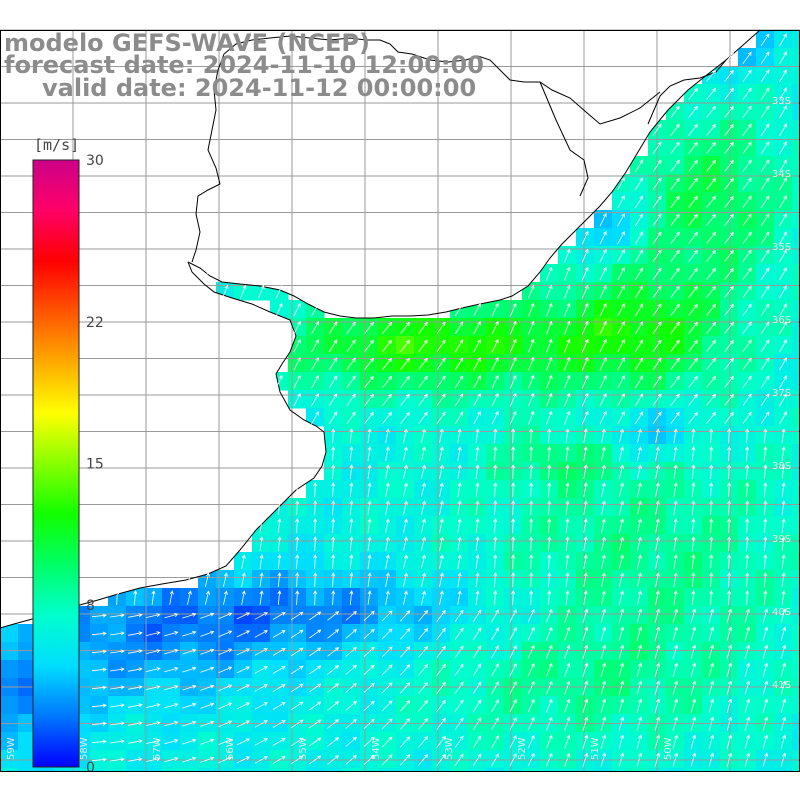 The height and width of the screenshot is (800, 800). What do you see at coordinates (595, 748) in the screenshot?
I see `longitude-label: 51W` at bounding box center [595, 748].